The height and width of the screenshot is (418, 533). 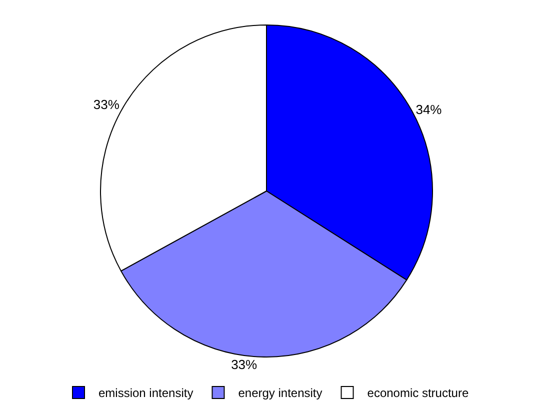 What do you see at coordinates (429, 109) in the screenshot?
I see `data-label: 34%` at bounding box center [429, 109].